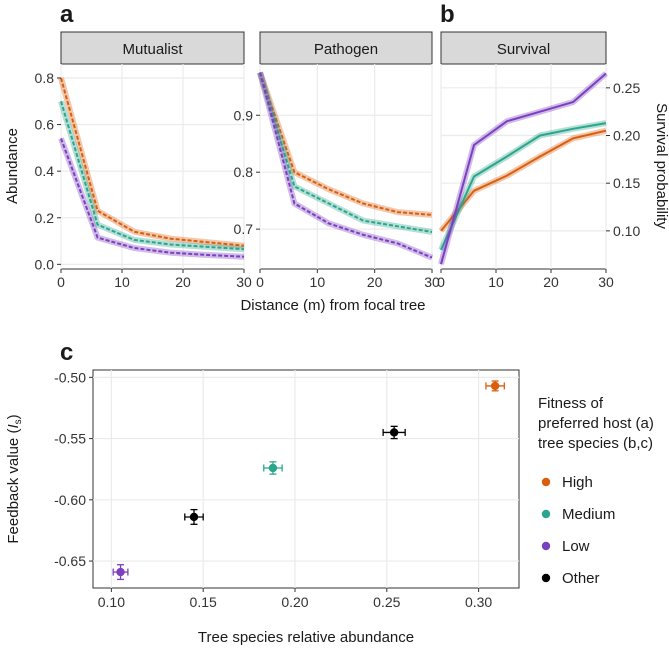 The height and width of the screenshot is (656, 669). I want to click on pathogen-x-tick-label: 0, so click(260, 282).